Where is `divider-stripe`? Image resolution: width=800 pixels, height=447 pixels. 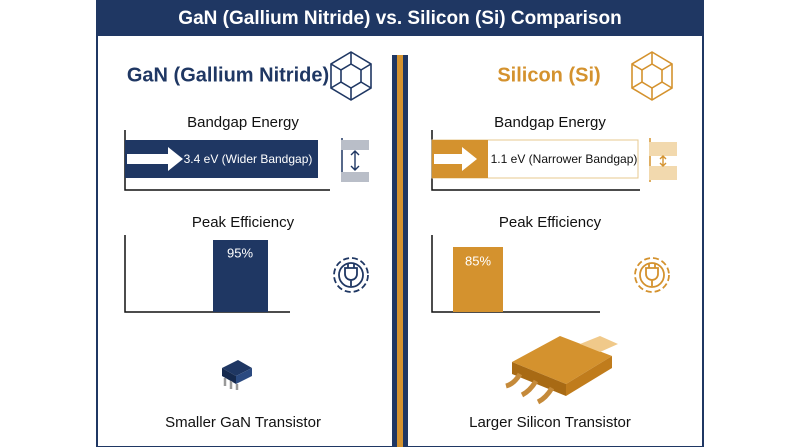
divider-stripe is located at coordinates (400, 251).